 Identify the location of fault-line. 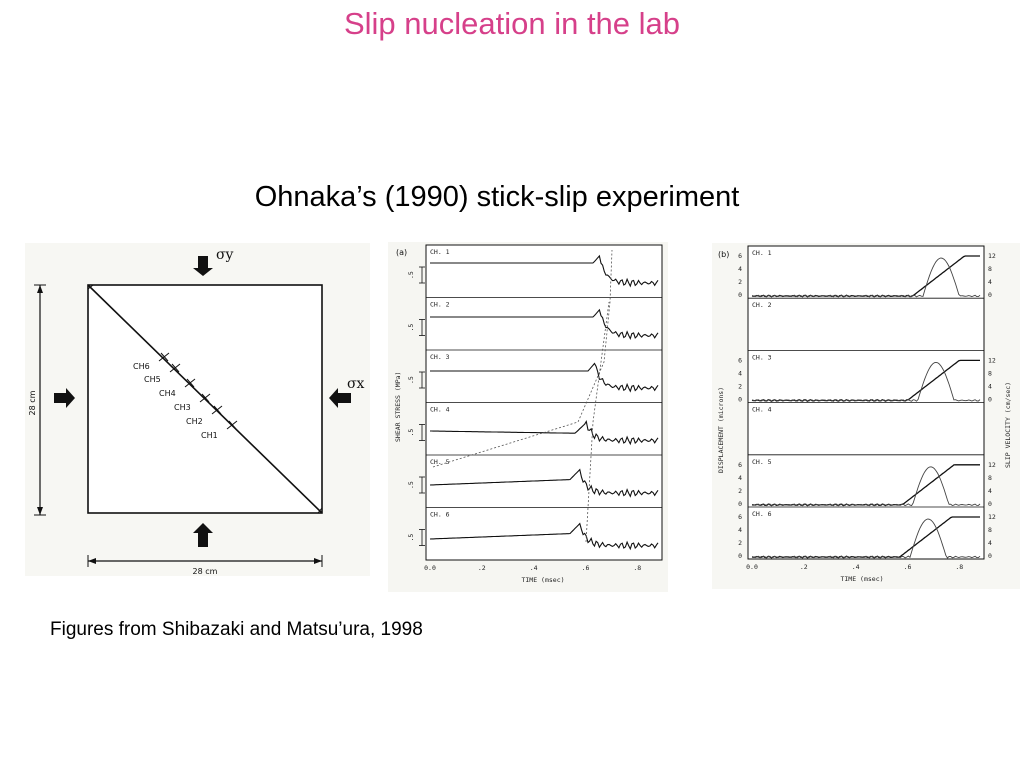
(205, 399).